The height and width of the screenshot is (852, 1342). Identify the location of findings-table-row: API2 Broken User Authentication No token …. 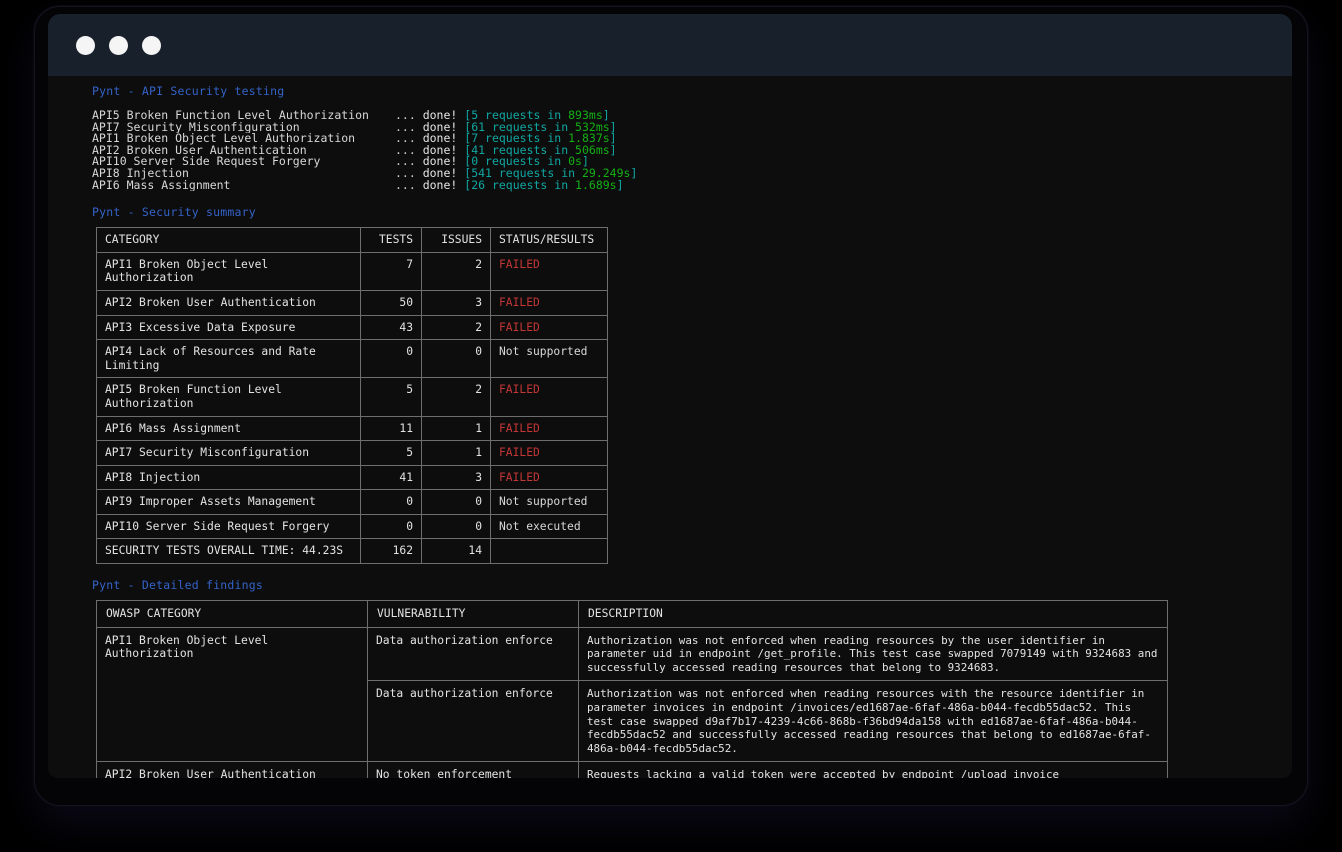
(632, 769).